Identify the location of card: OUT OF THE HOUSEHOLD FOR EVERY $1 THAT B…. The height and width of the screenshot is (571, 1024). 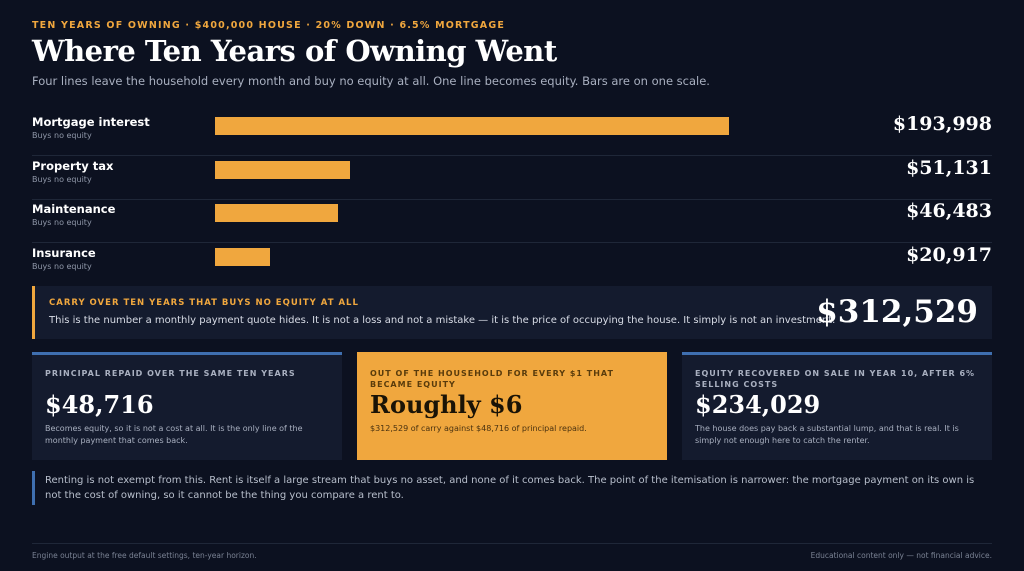
(512, 406).